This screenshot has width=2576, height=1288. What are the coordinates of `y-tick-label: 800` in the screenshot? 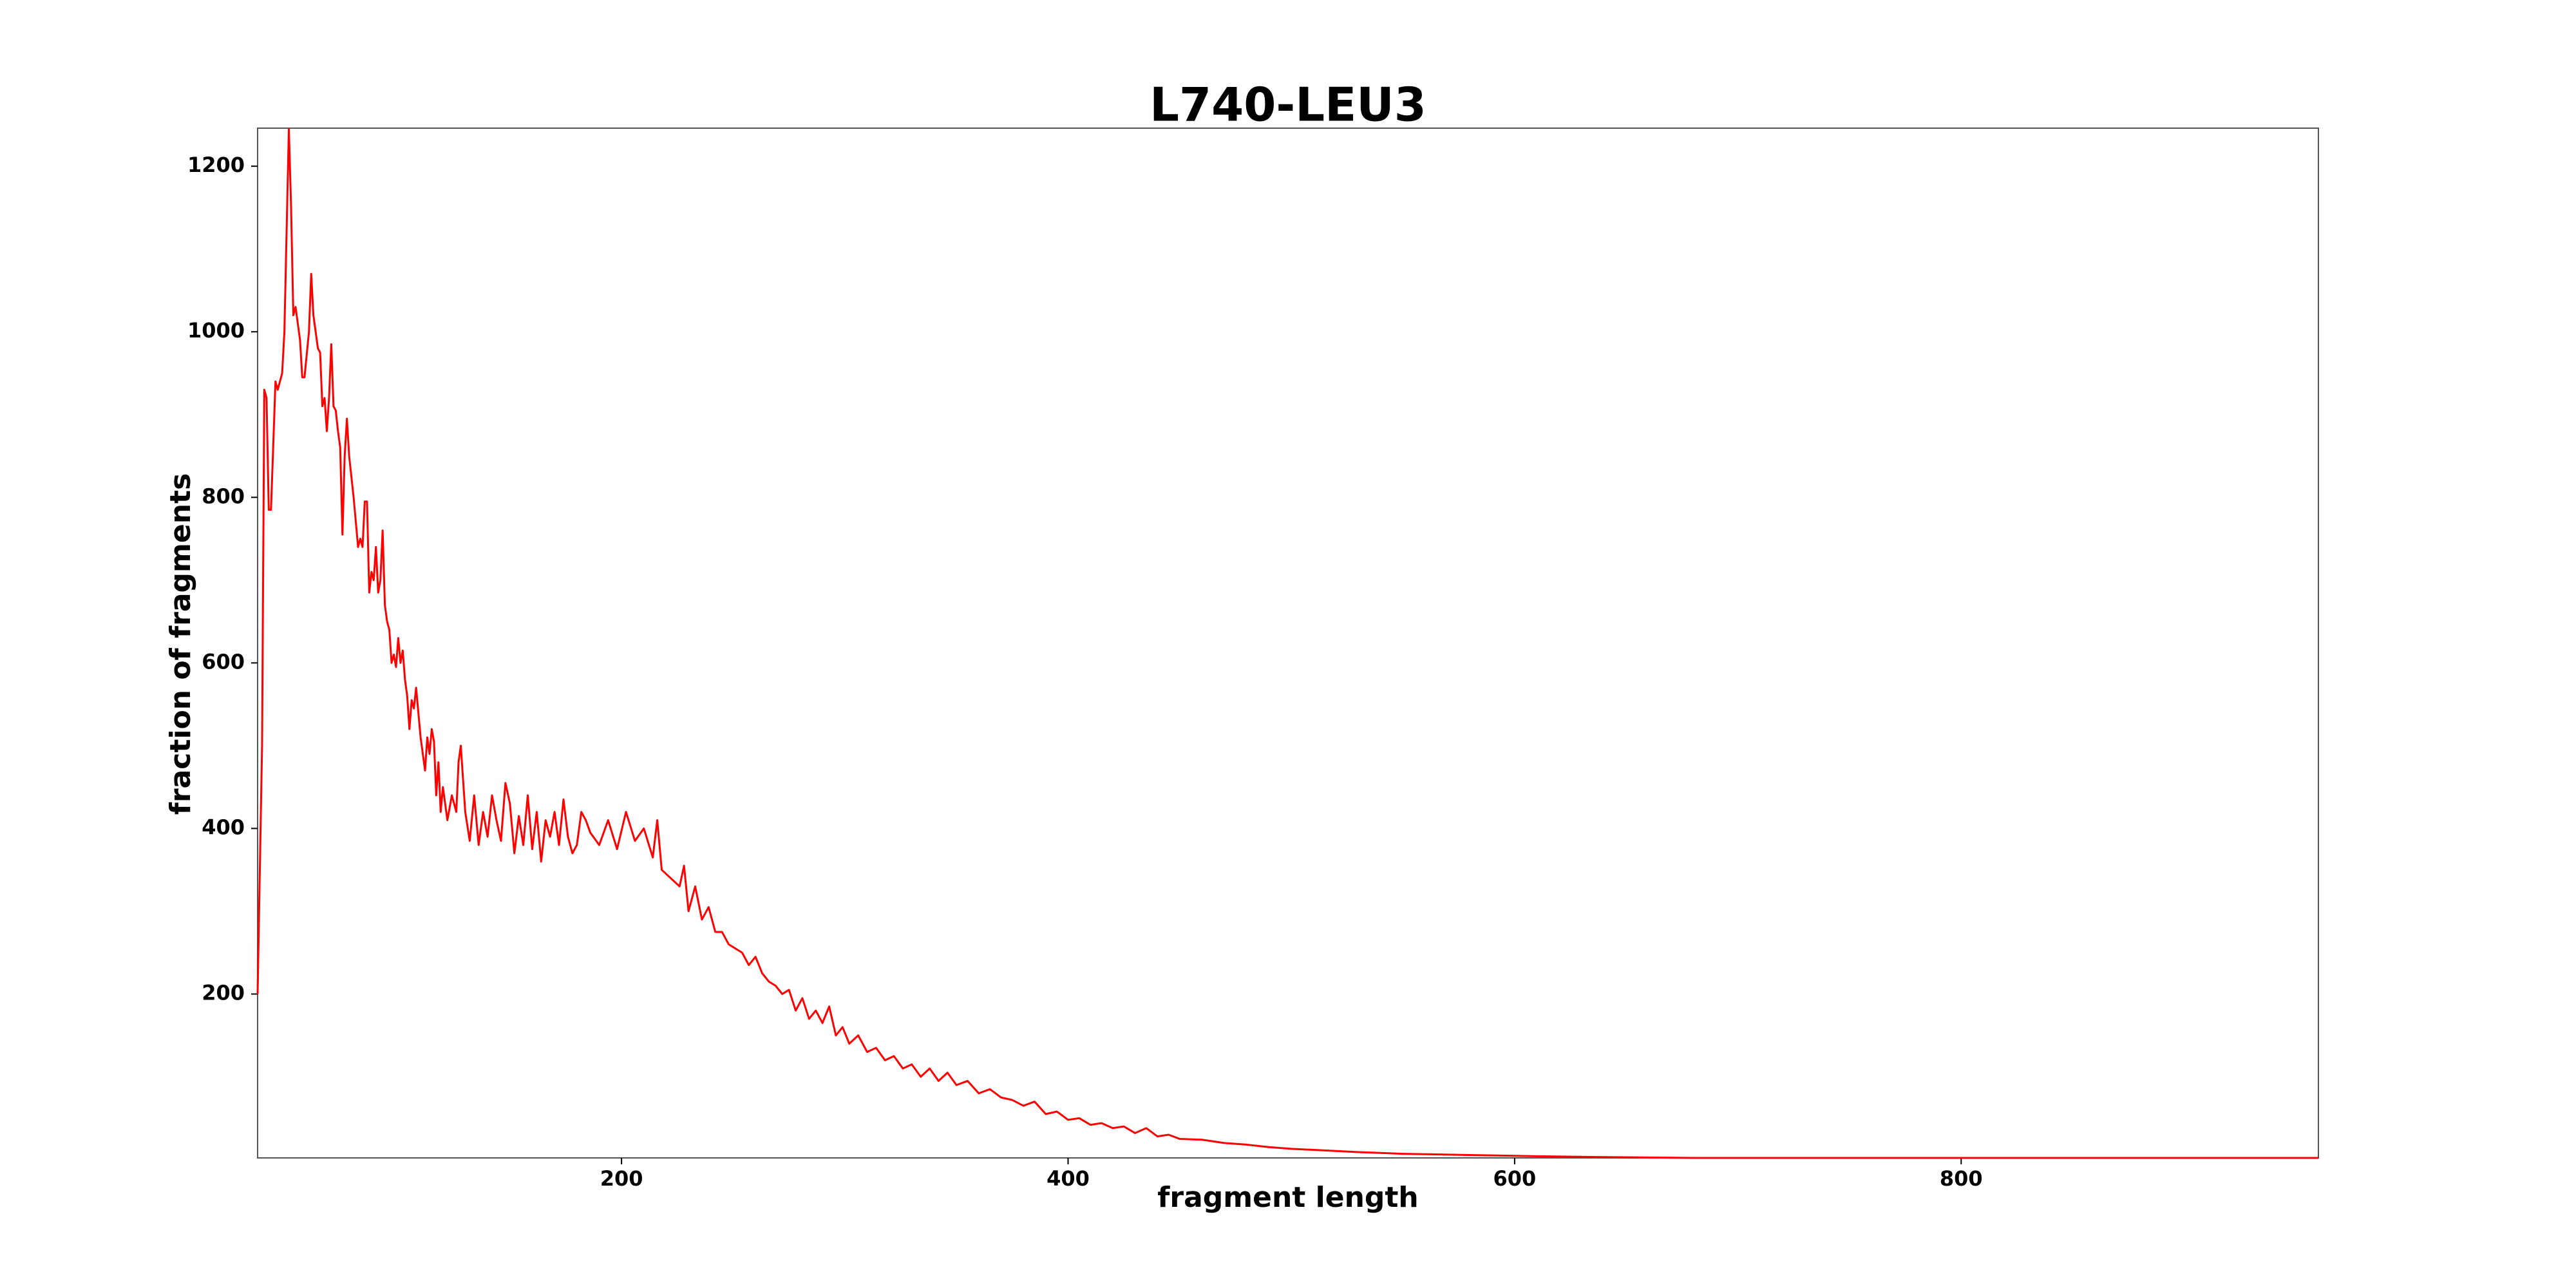 It's located at (224, 496).